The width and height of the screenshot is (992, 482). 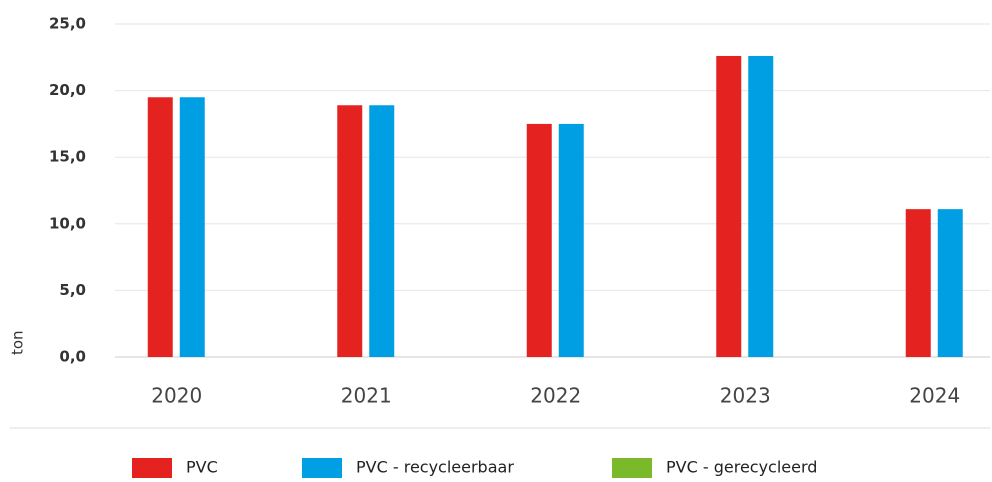 What do you see at coordinates (435, 467) in the screenshot?
I see `legend-label: PVC - recycleerbaar` at bounding box center [435, 467].